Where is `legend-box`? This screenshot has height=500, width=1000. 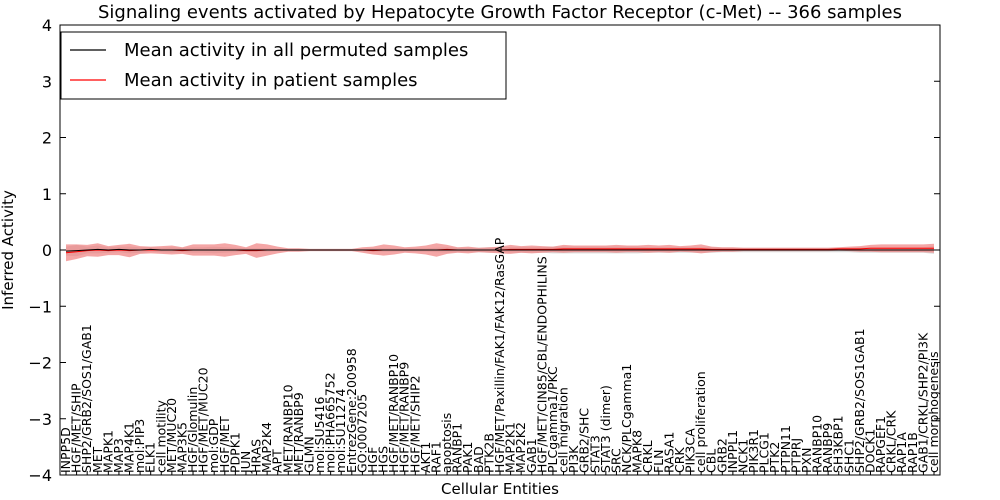
legend-box is located at coordinates (283, 65).